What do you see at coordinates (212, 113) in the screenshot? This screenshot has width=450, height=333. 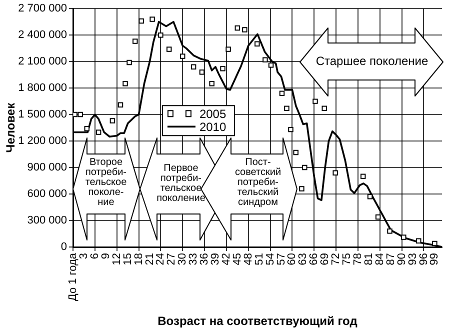 I see `legend-label: 2005` at bounding box center [212, 113].